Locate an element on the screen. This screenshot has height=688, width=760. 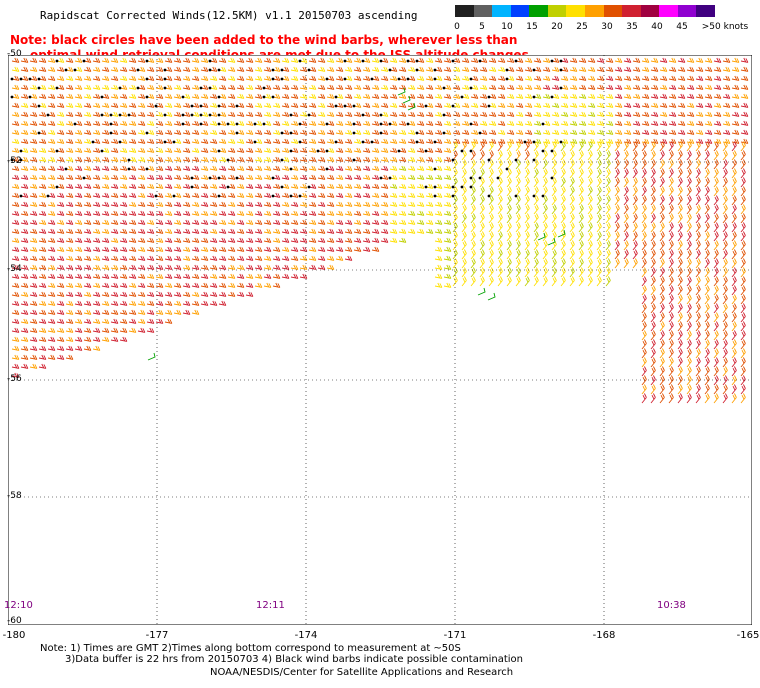
color-swatch is located at coordinates (520, 11).